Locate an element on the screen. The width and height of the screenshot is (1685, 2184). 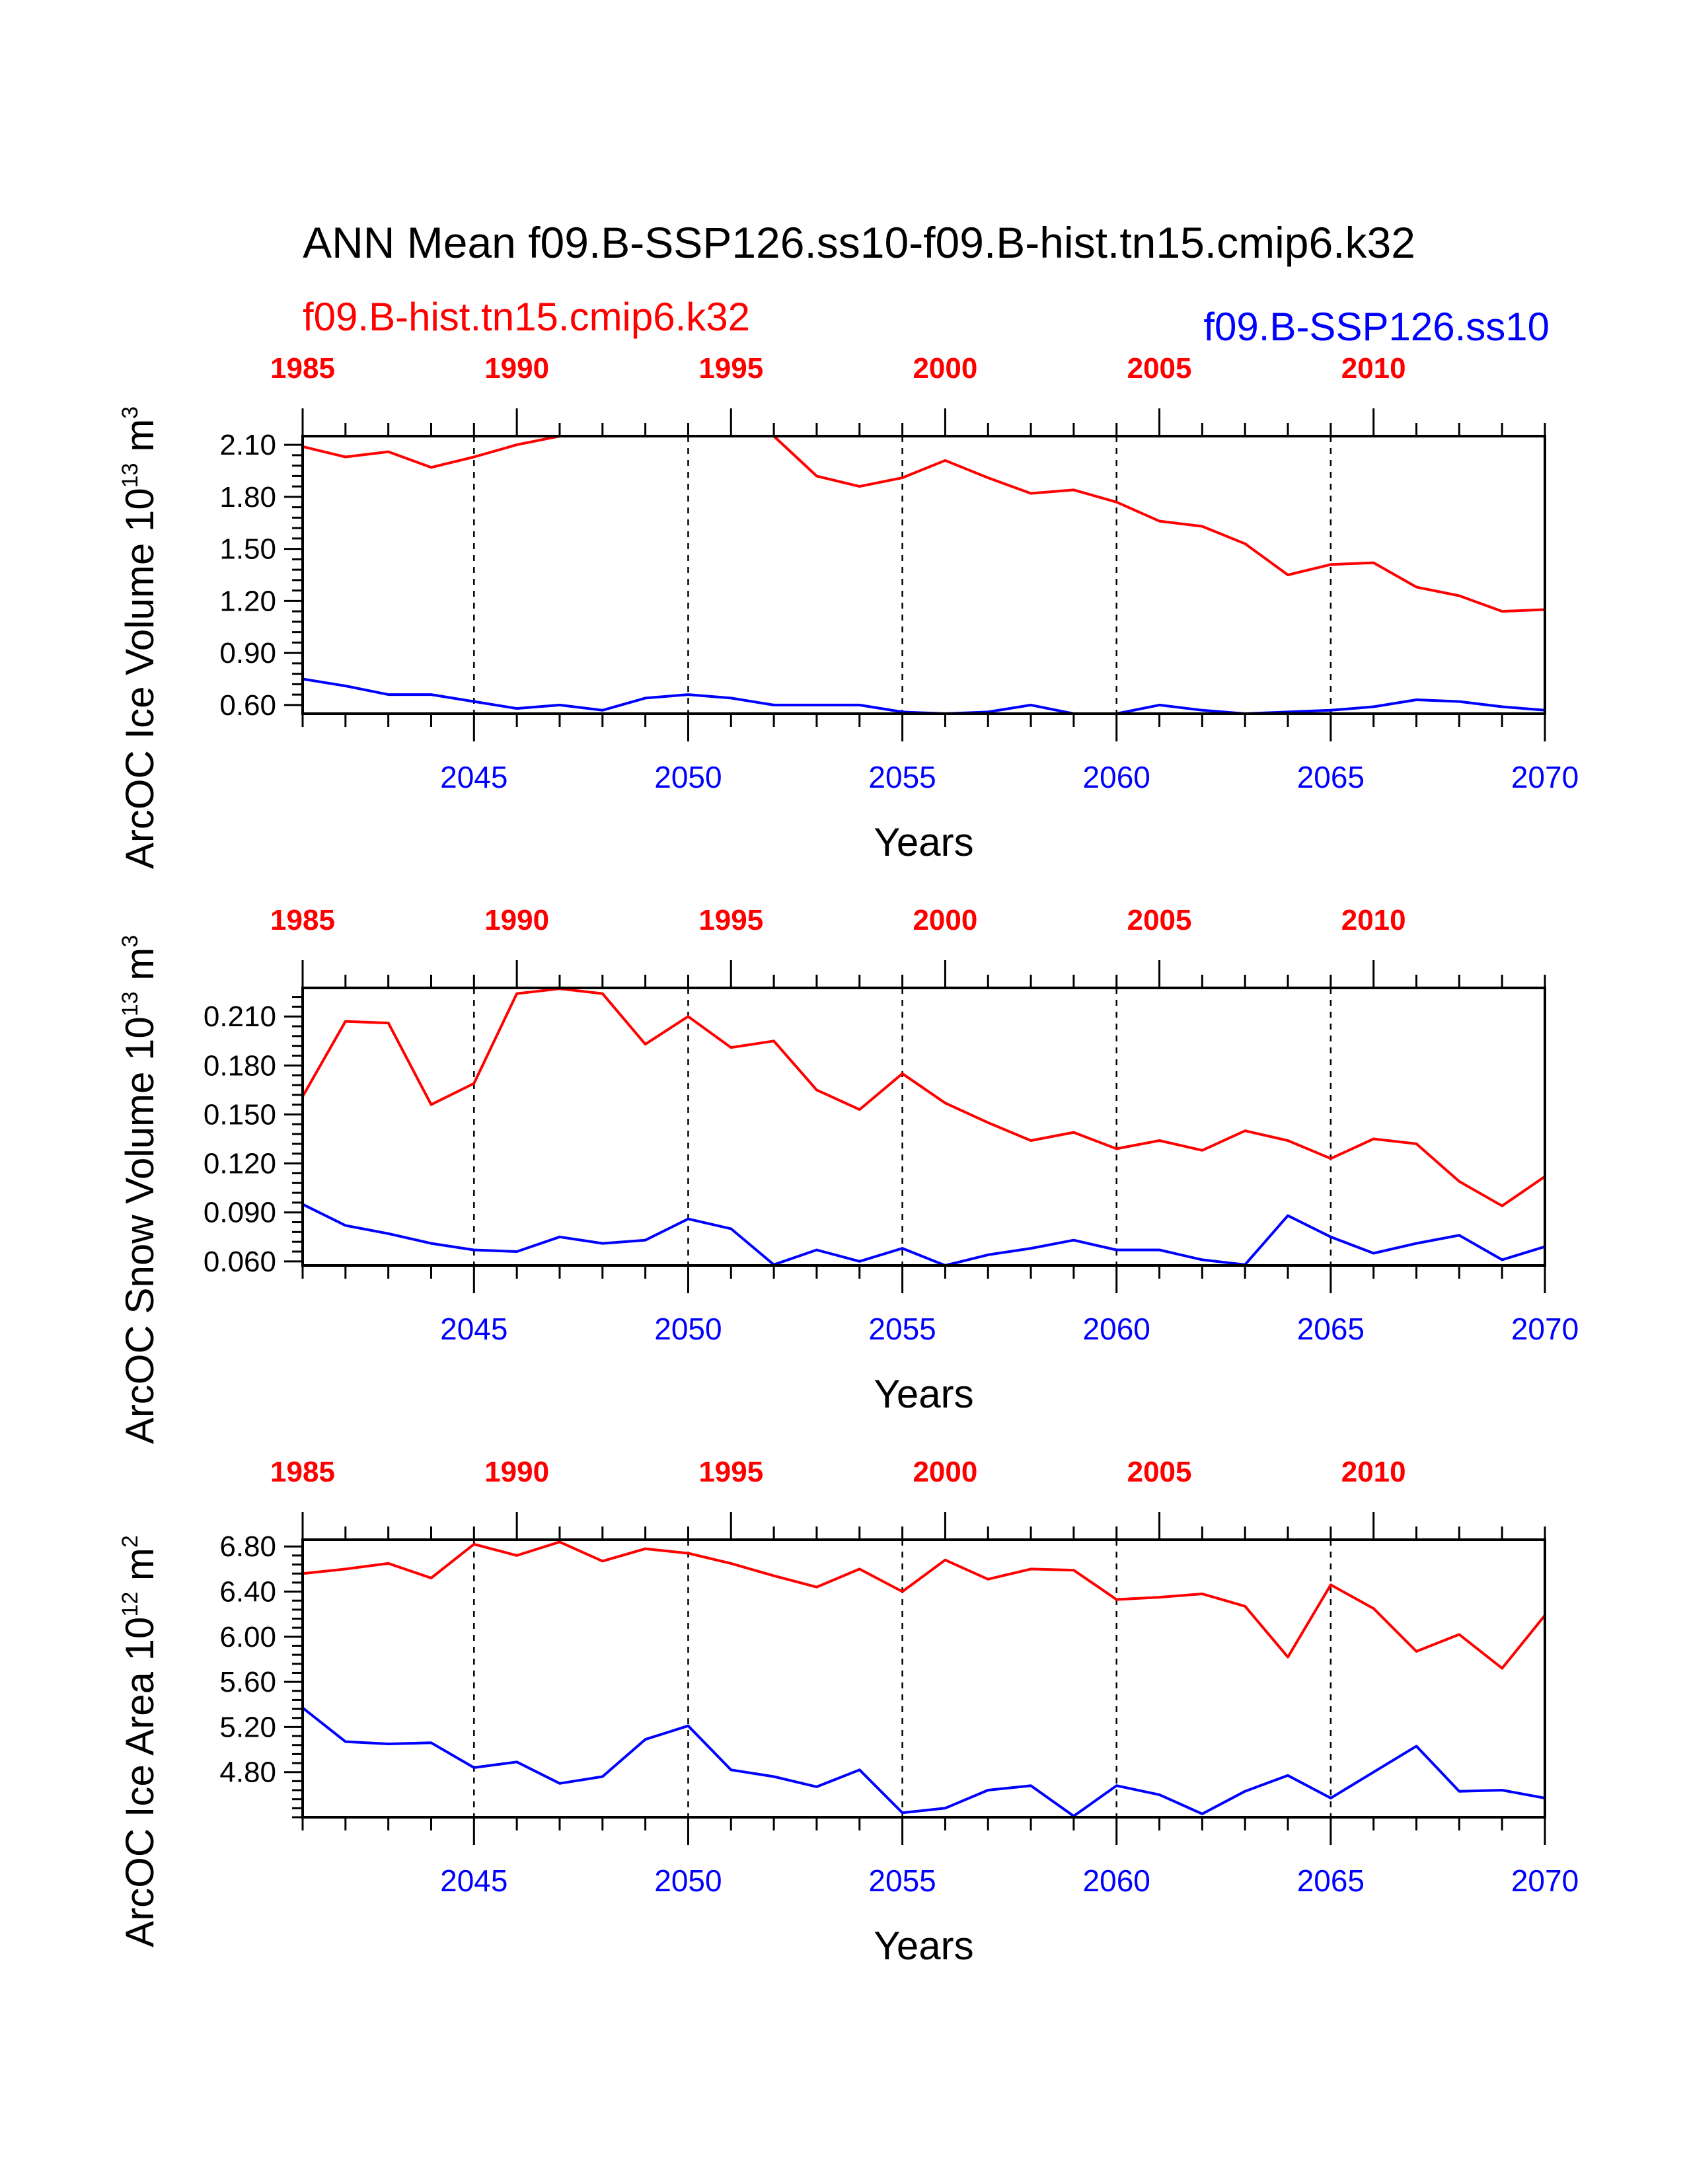
legend-red-series: f09.B-hist.tn15.cmip6.k32 is located at coordinates (526, 317).